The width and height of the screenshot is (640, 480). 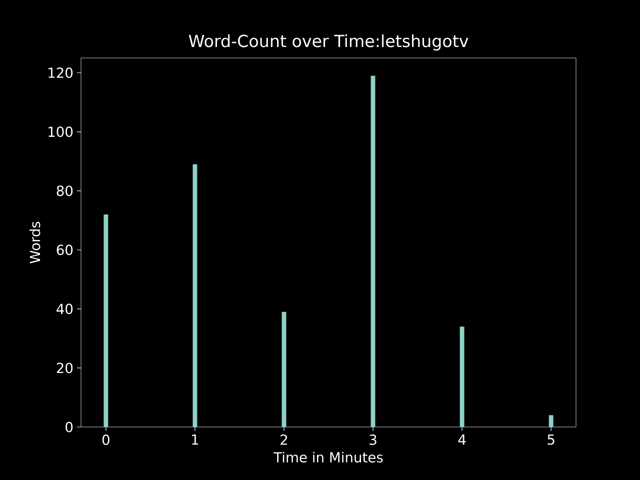 What do you see at coordinates (64, 368) in the screenshot?
I see `y-tick-label: 20` at bounding box center [64, 368].